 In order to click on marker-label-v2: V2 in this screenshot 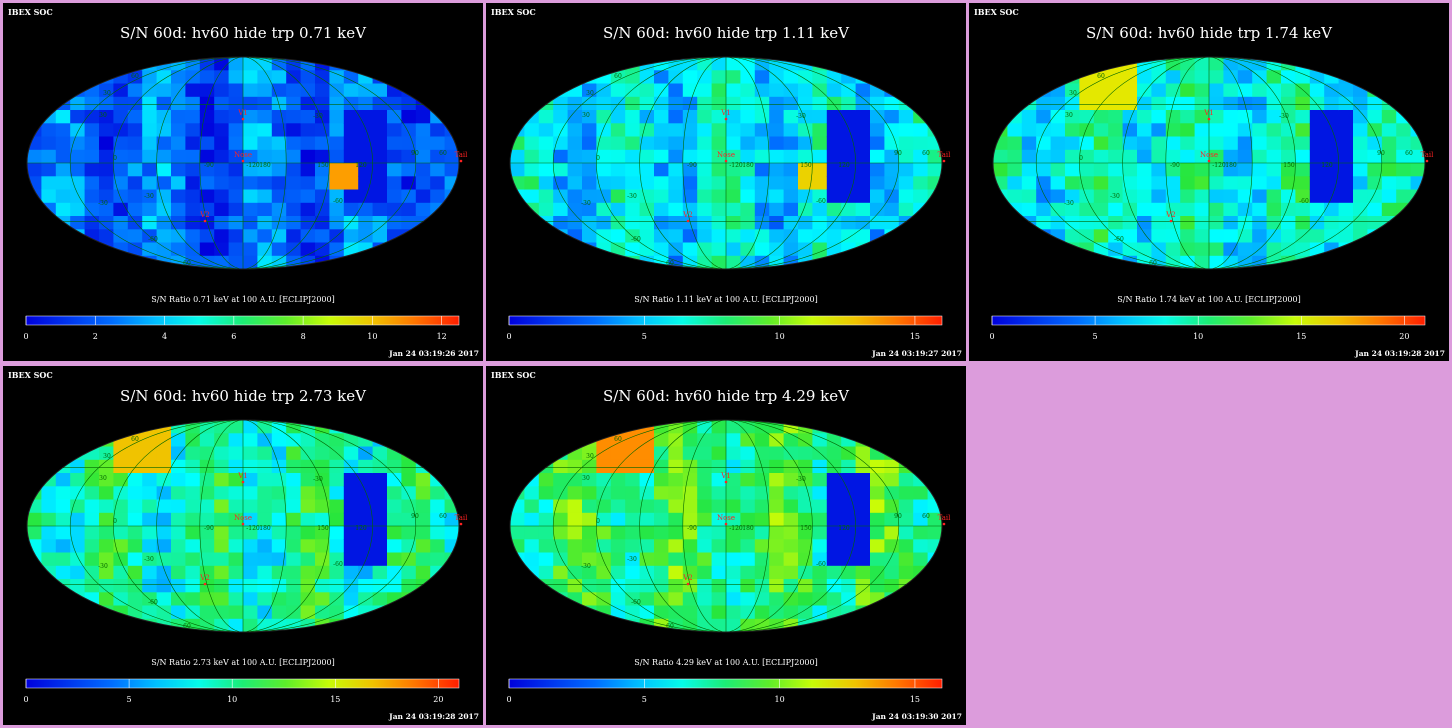, I will do `click(1170, 215)`.